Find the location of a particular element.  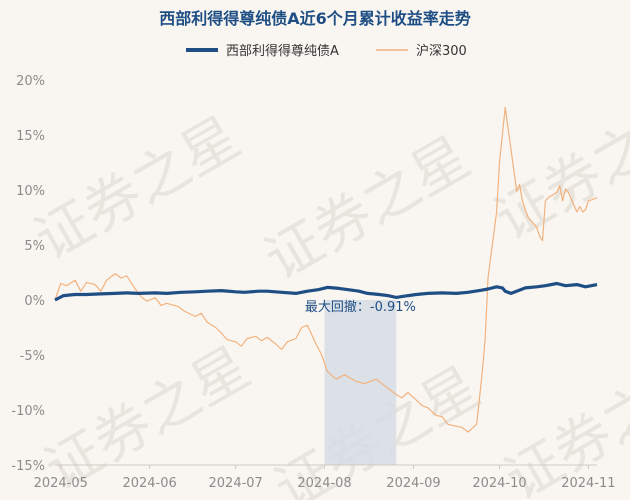

max-drawdown-label: 最大回撤：-0.91% is located at coordinates (360, 307).